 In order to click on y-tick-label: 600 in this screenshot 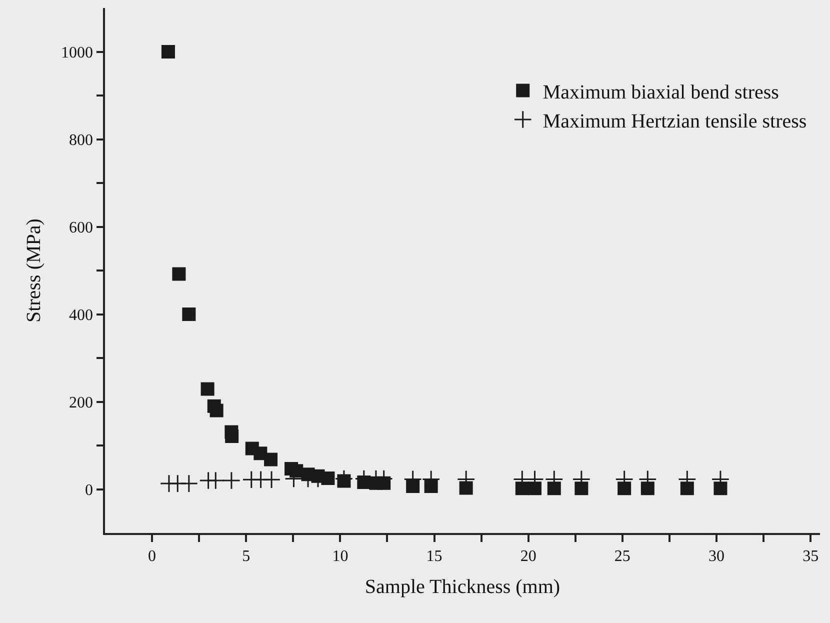, I will do `click(81, 227)`.